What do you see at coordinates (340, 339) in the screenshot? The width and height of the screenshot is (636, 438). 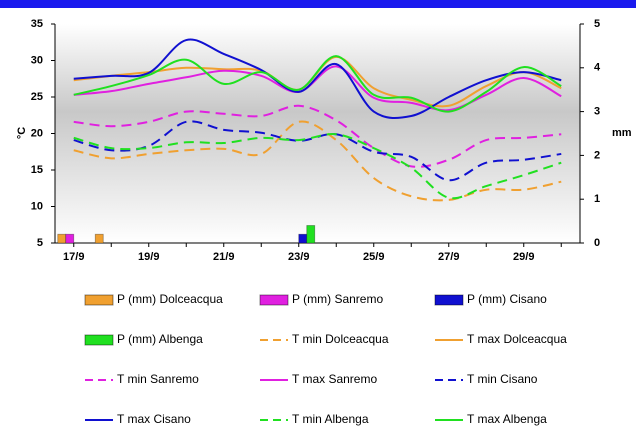 I see `legend-label: T min Dolceacqua` at bounding box center [340, 339].